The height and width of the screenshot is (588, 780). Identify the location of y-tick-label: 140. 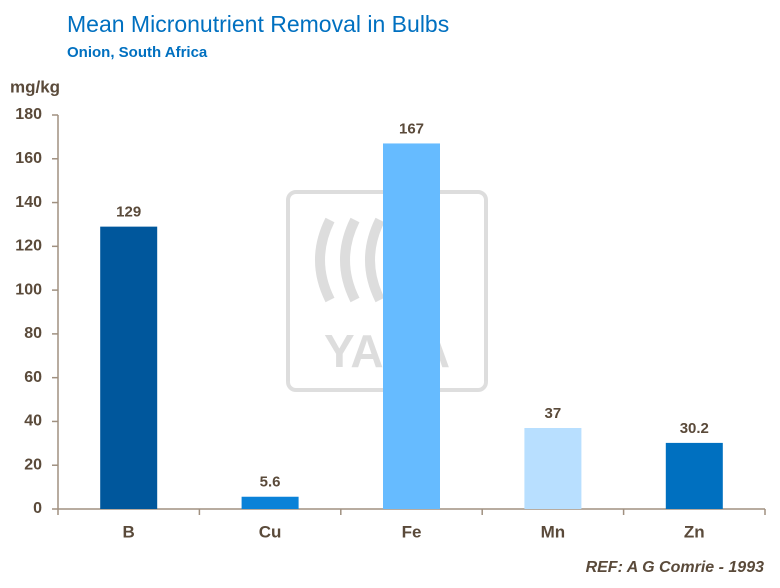
(28, 202).